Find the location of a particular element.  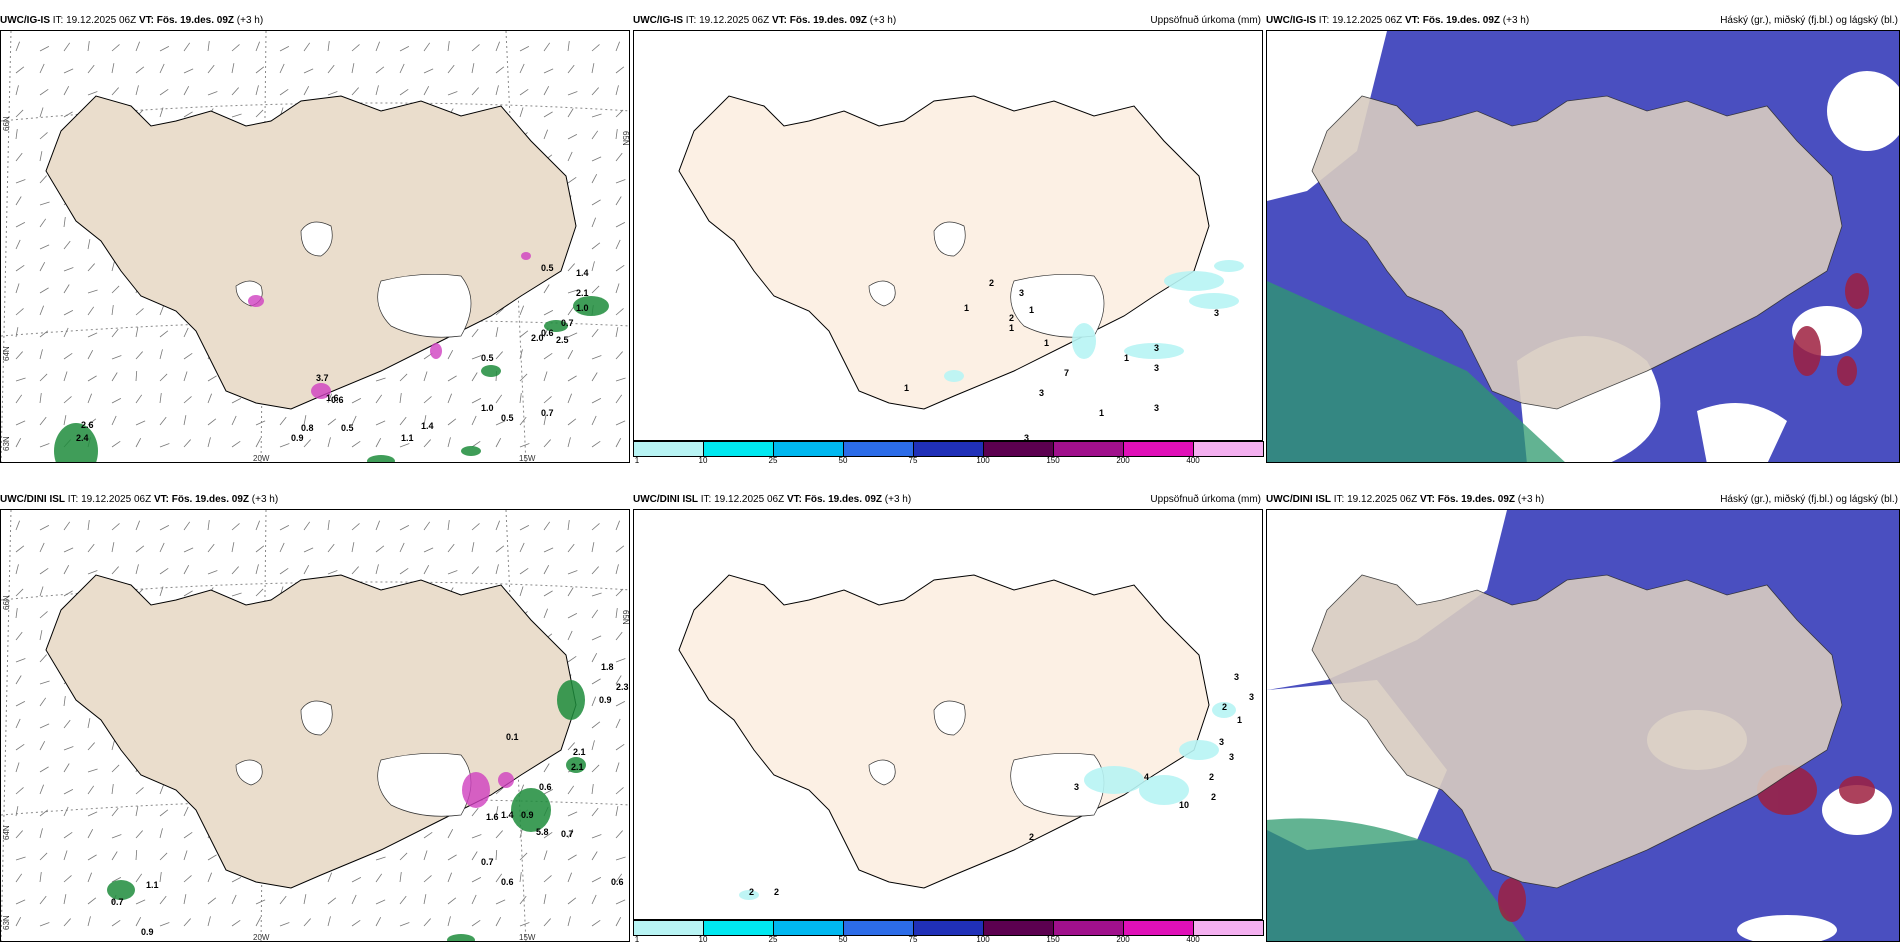

lead-time: (+3 h) is located at coordinates (898, 499).